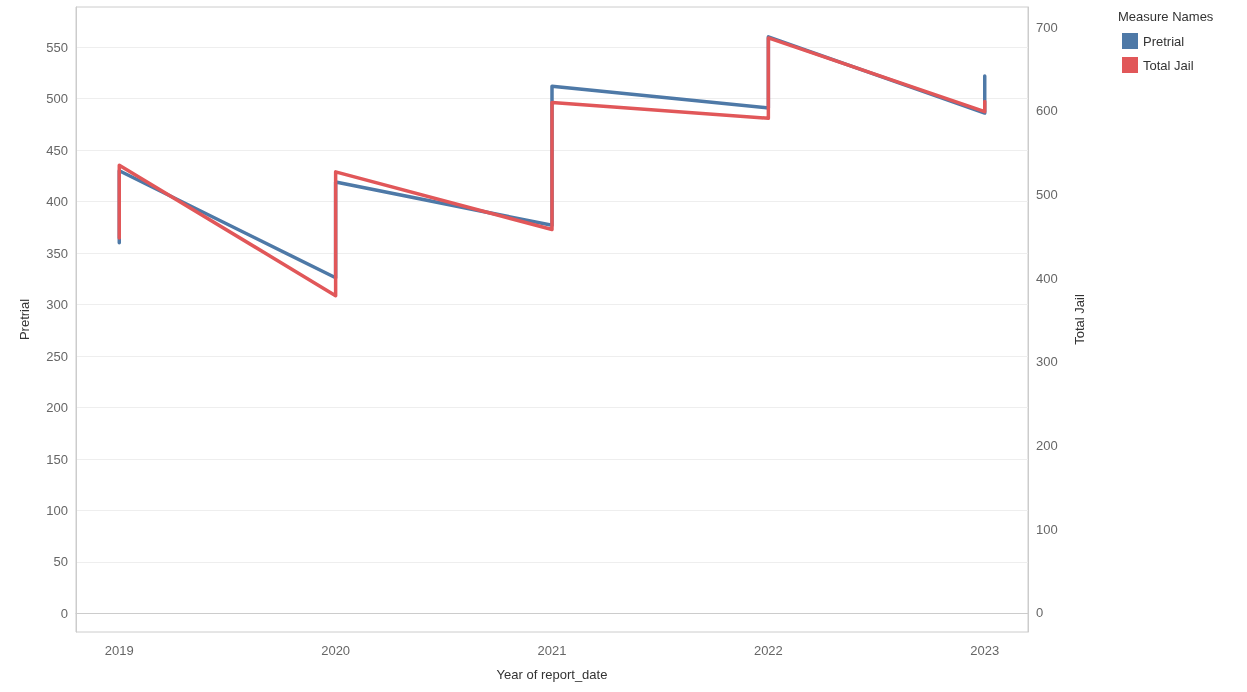  I want to click on y-axis-title: Pretrial, so click(24, 319).